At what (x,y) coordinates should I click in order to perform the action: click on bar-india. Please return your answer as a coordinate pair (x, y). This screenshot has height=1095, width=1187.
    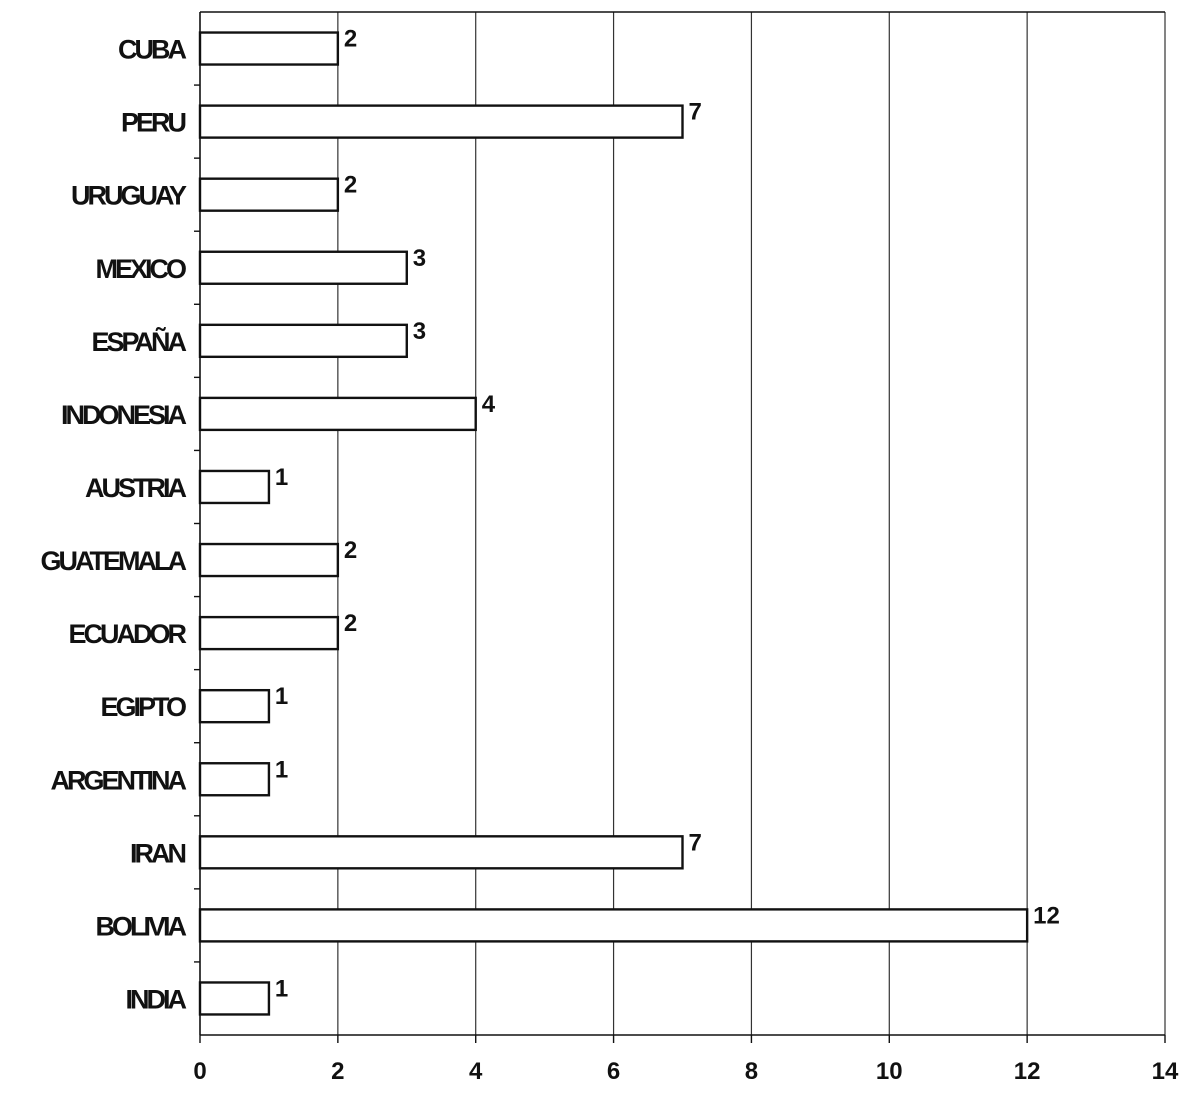
    Looking at the image, I should click on (234, 998).